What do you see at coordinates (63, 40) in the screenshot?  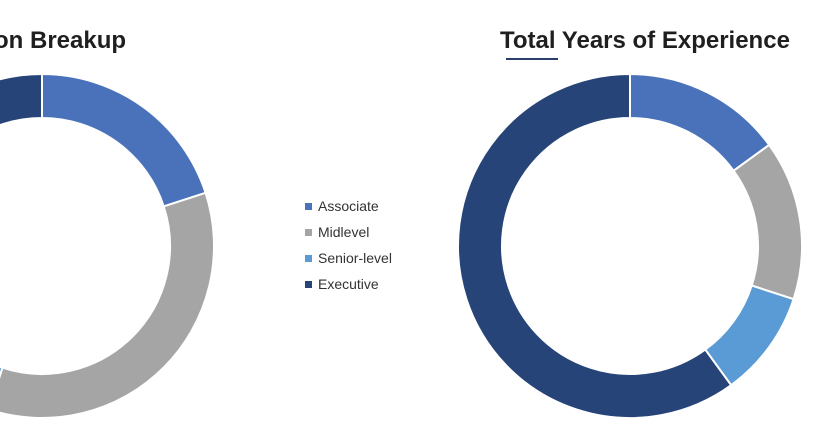 I see `left-chart-title: on Breakup` at bounding box center [63, 40].